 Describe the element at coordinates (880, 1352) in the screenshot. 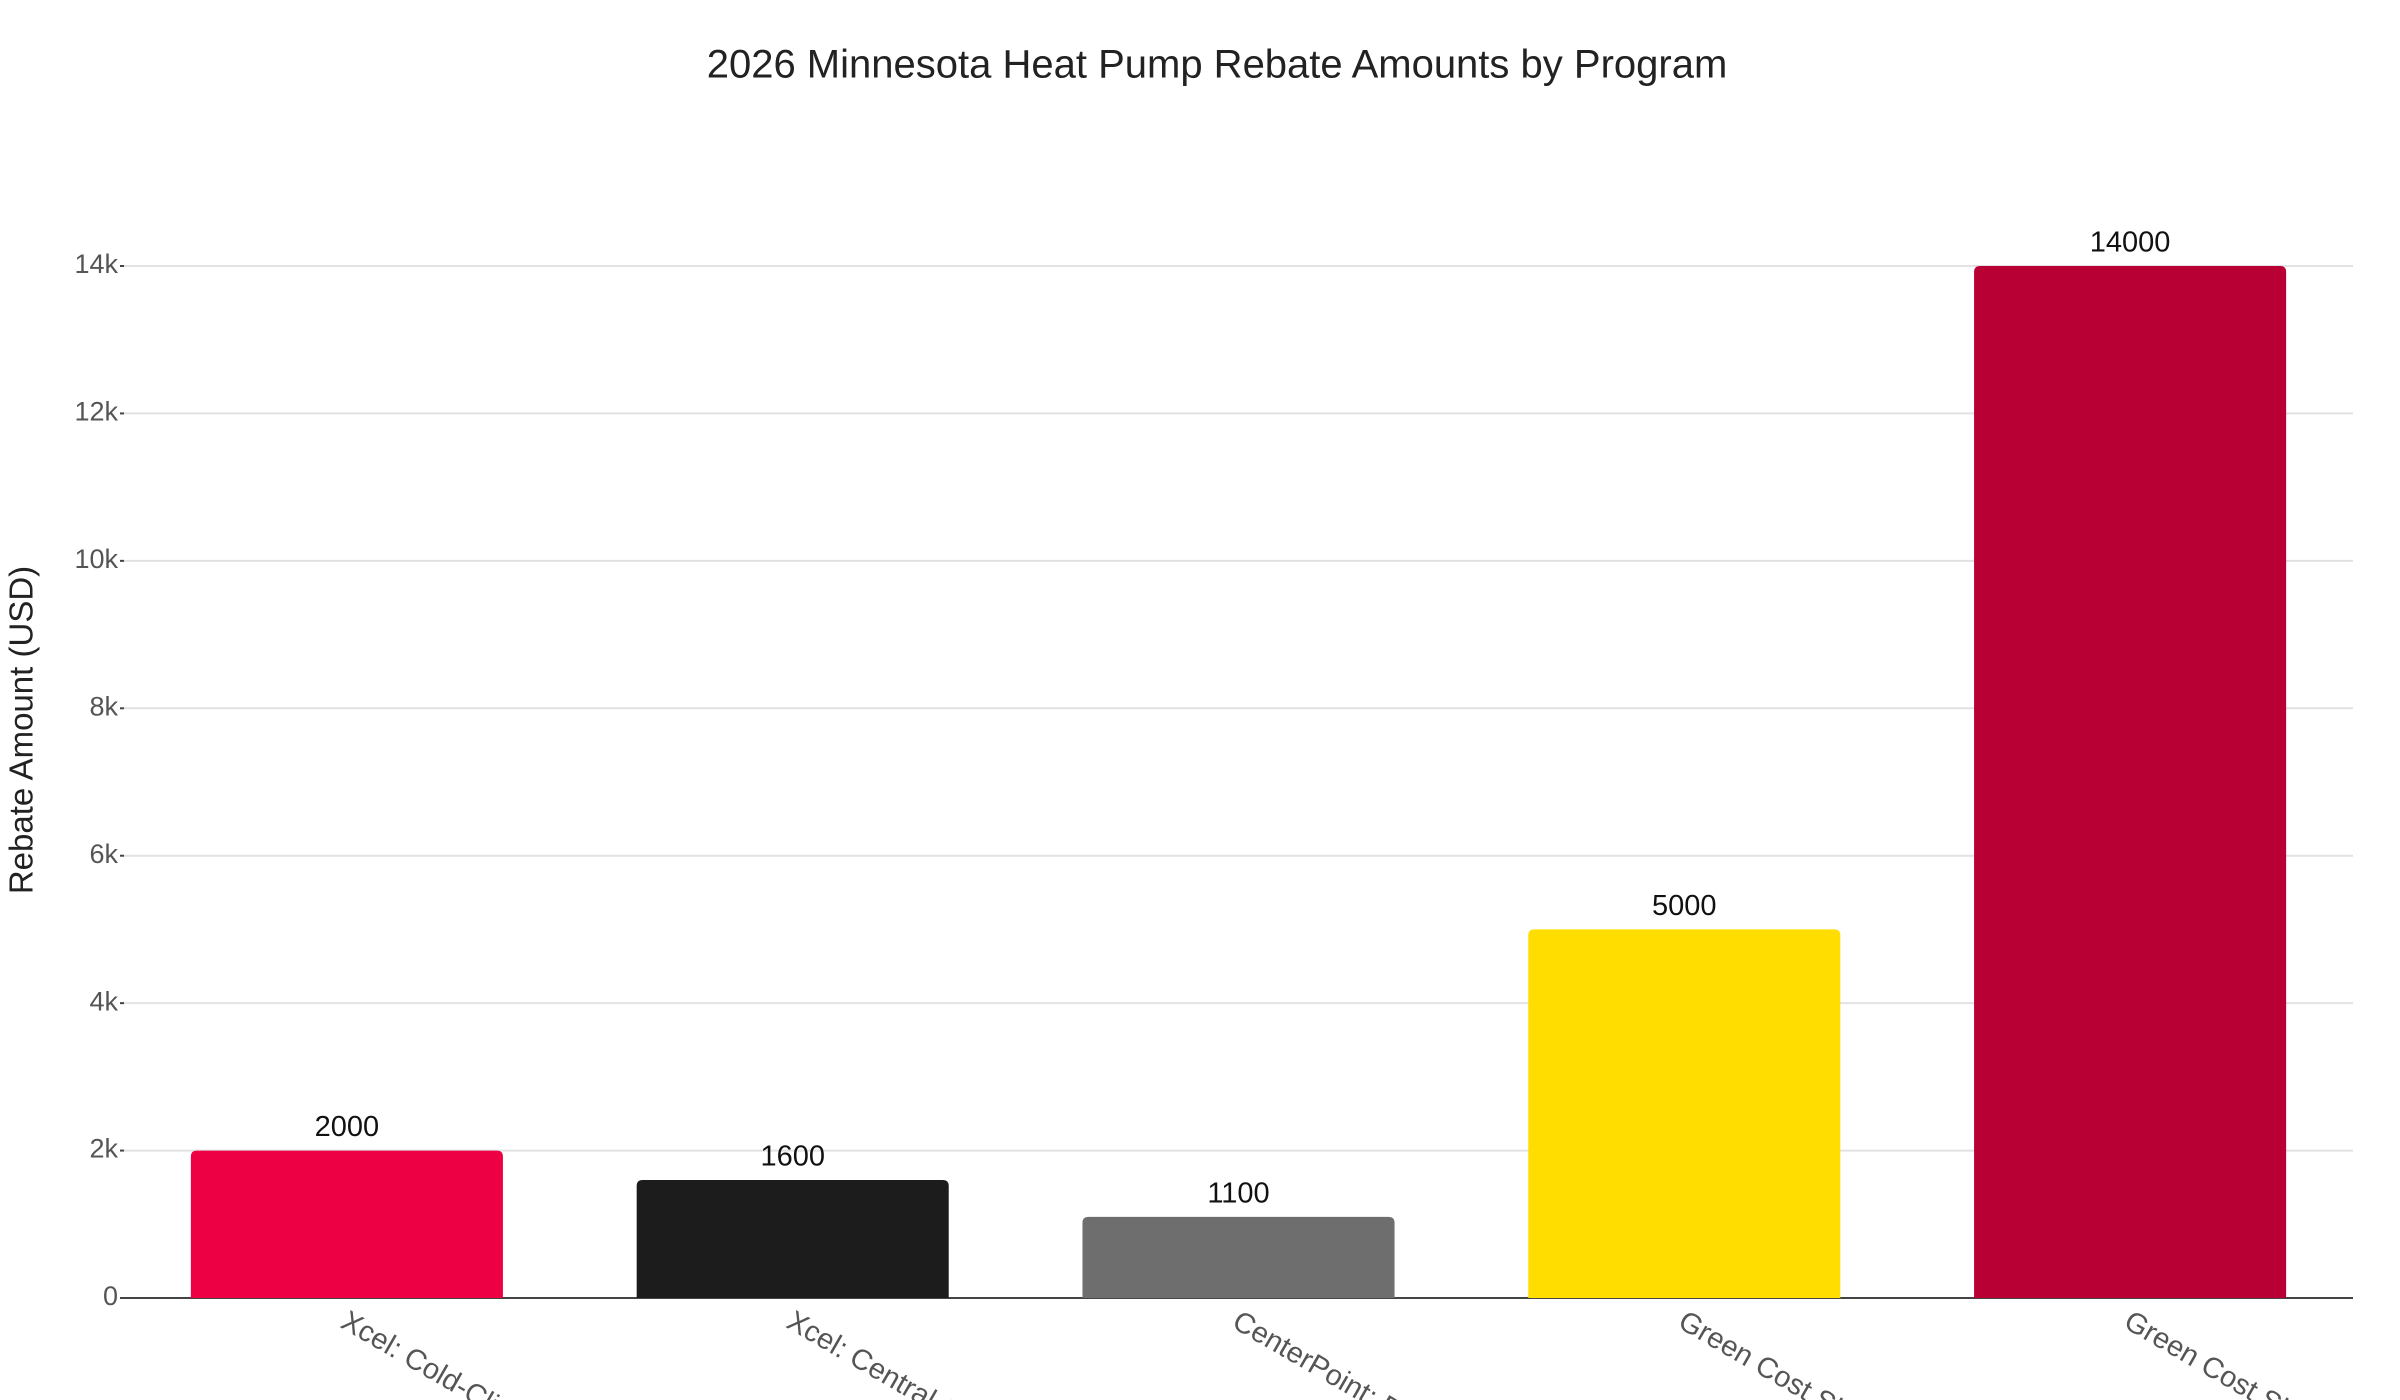

I see `x-tick-label: Xcel: Central AS` at that location.